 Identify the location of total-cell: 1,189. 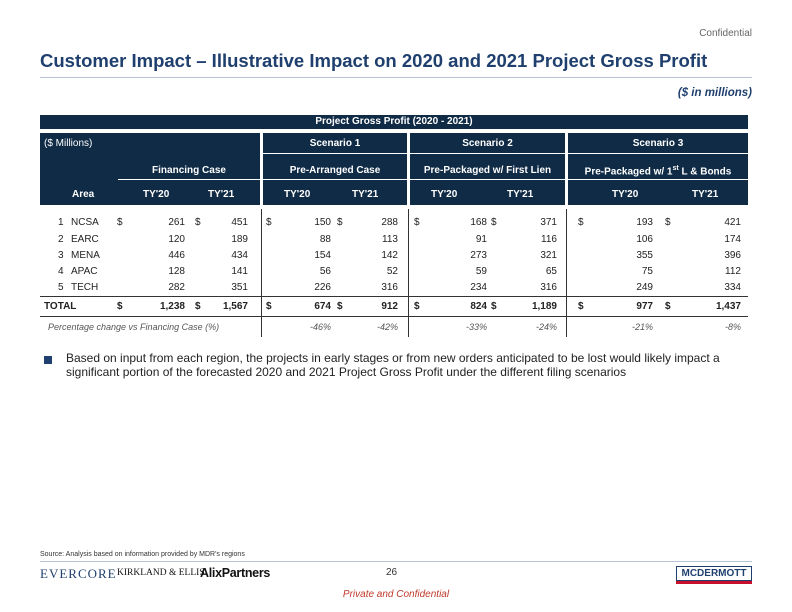
(544, 306).